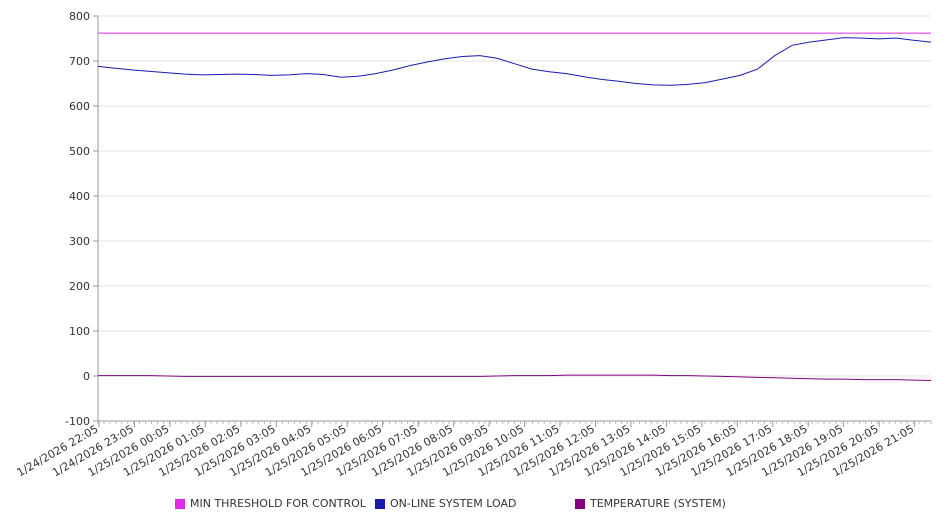  I want to click on series-line-temperature, so click(515, 377).